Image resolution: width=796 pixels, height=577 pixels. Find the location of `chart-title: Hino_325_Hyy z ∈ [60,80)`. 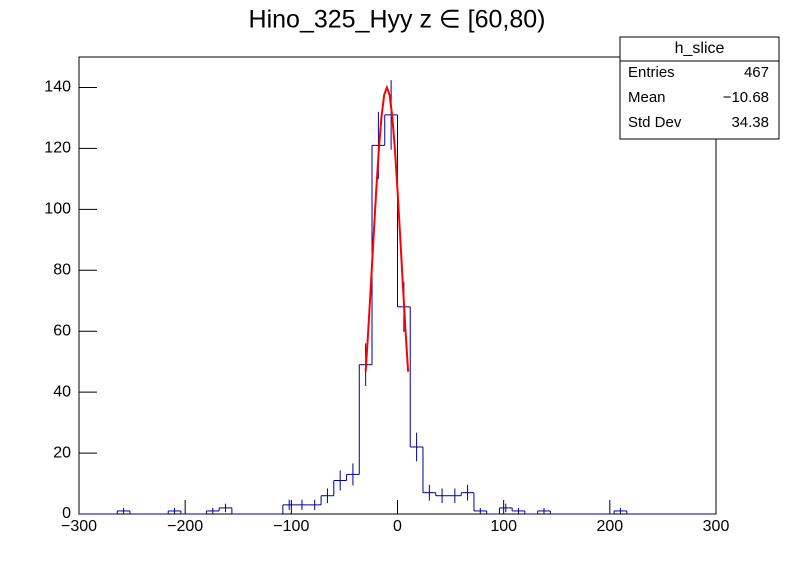

chart-title: Hino_325_Hyy z ∈ [60,80) is located at coordinates (397, 20).